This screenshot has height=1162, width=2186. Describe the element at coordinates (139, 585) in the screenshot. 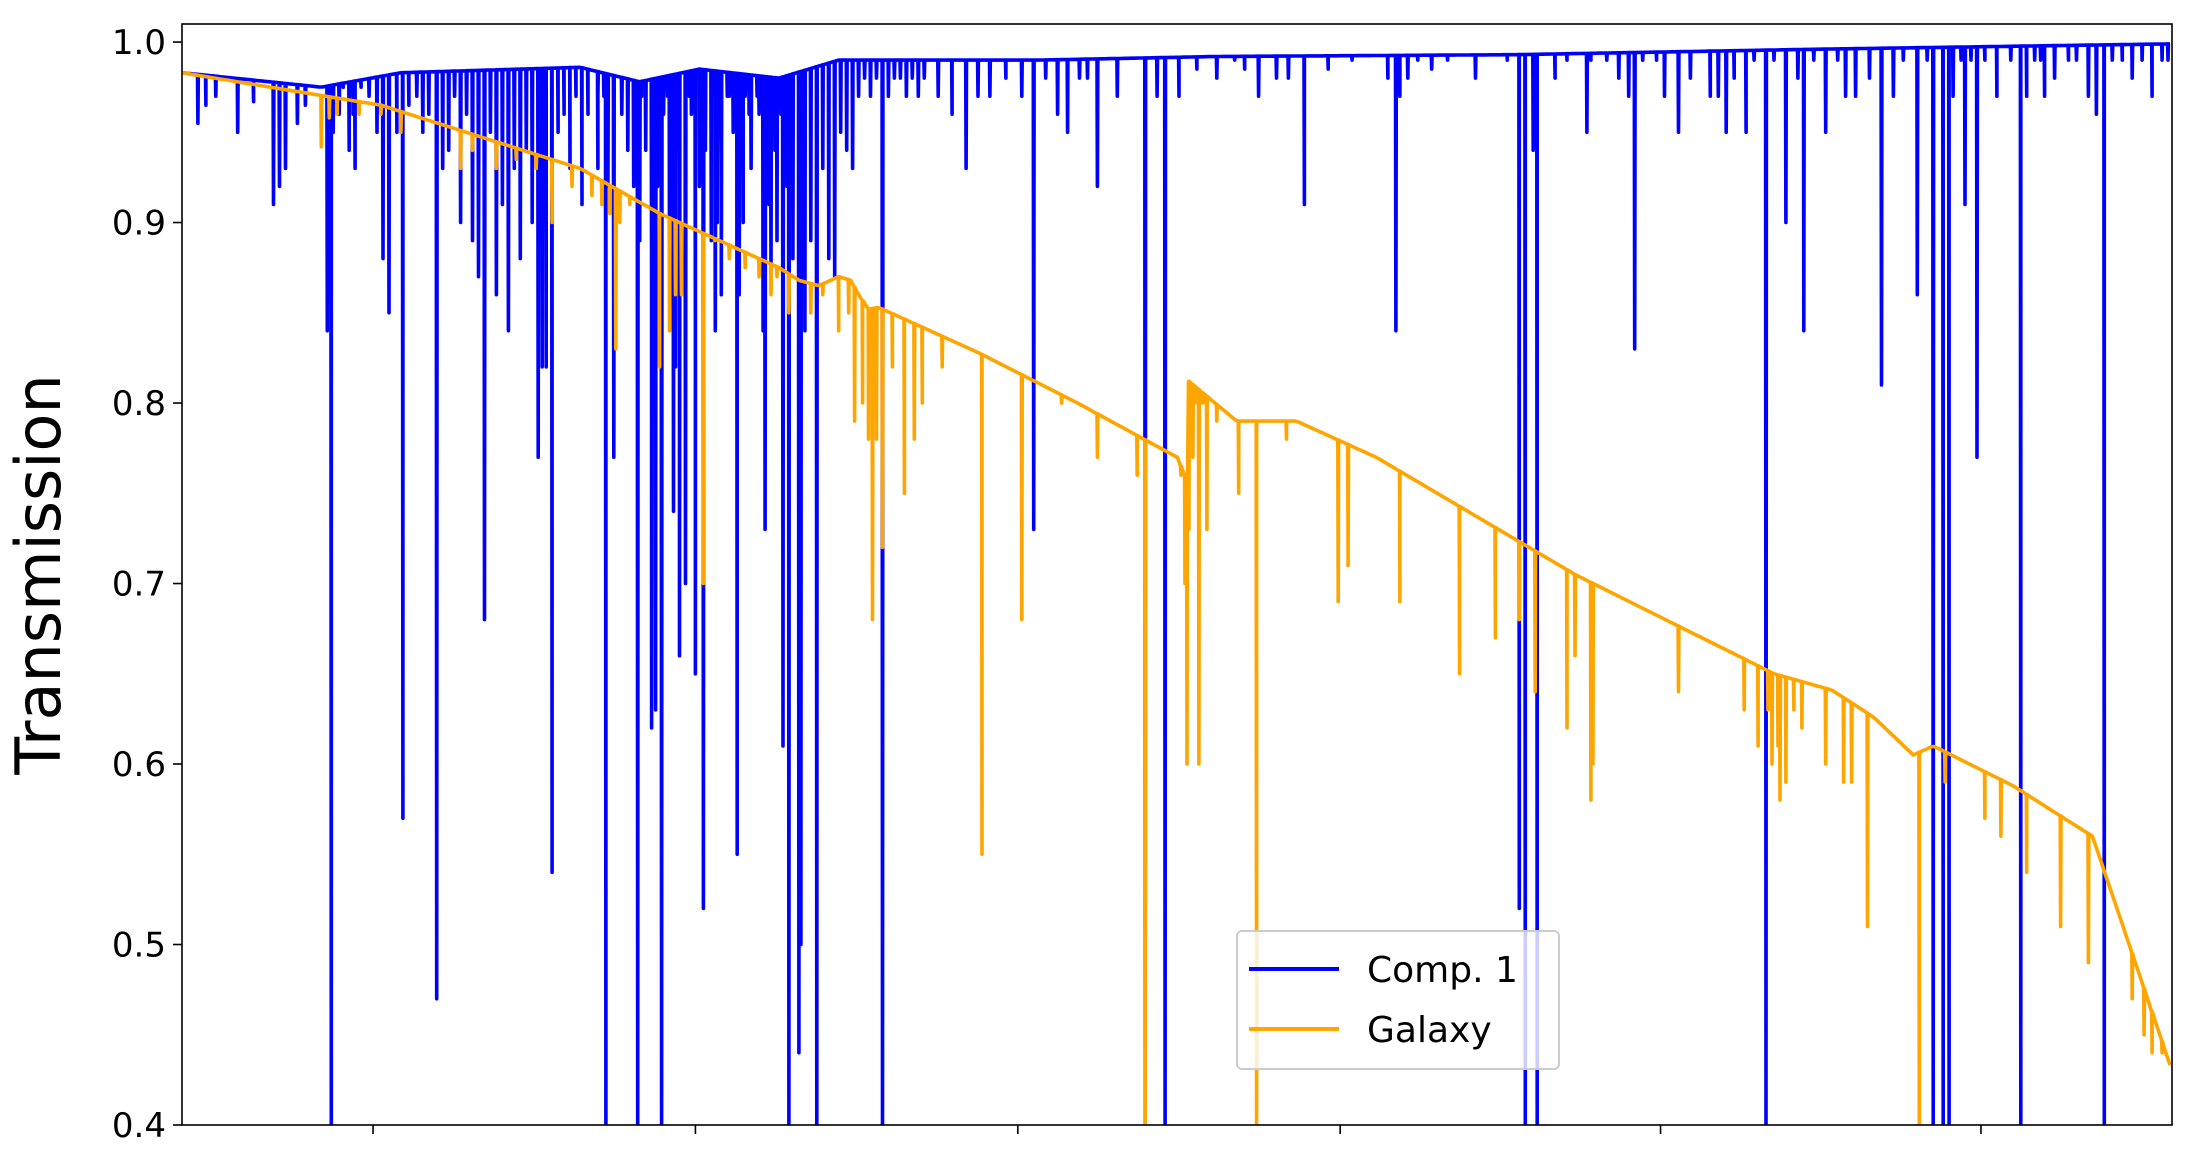

I see `y-tick-label: 0.7` at that location.